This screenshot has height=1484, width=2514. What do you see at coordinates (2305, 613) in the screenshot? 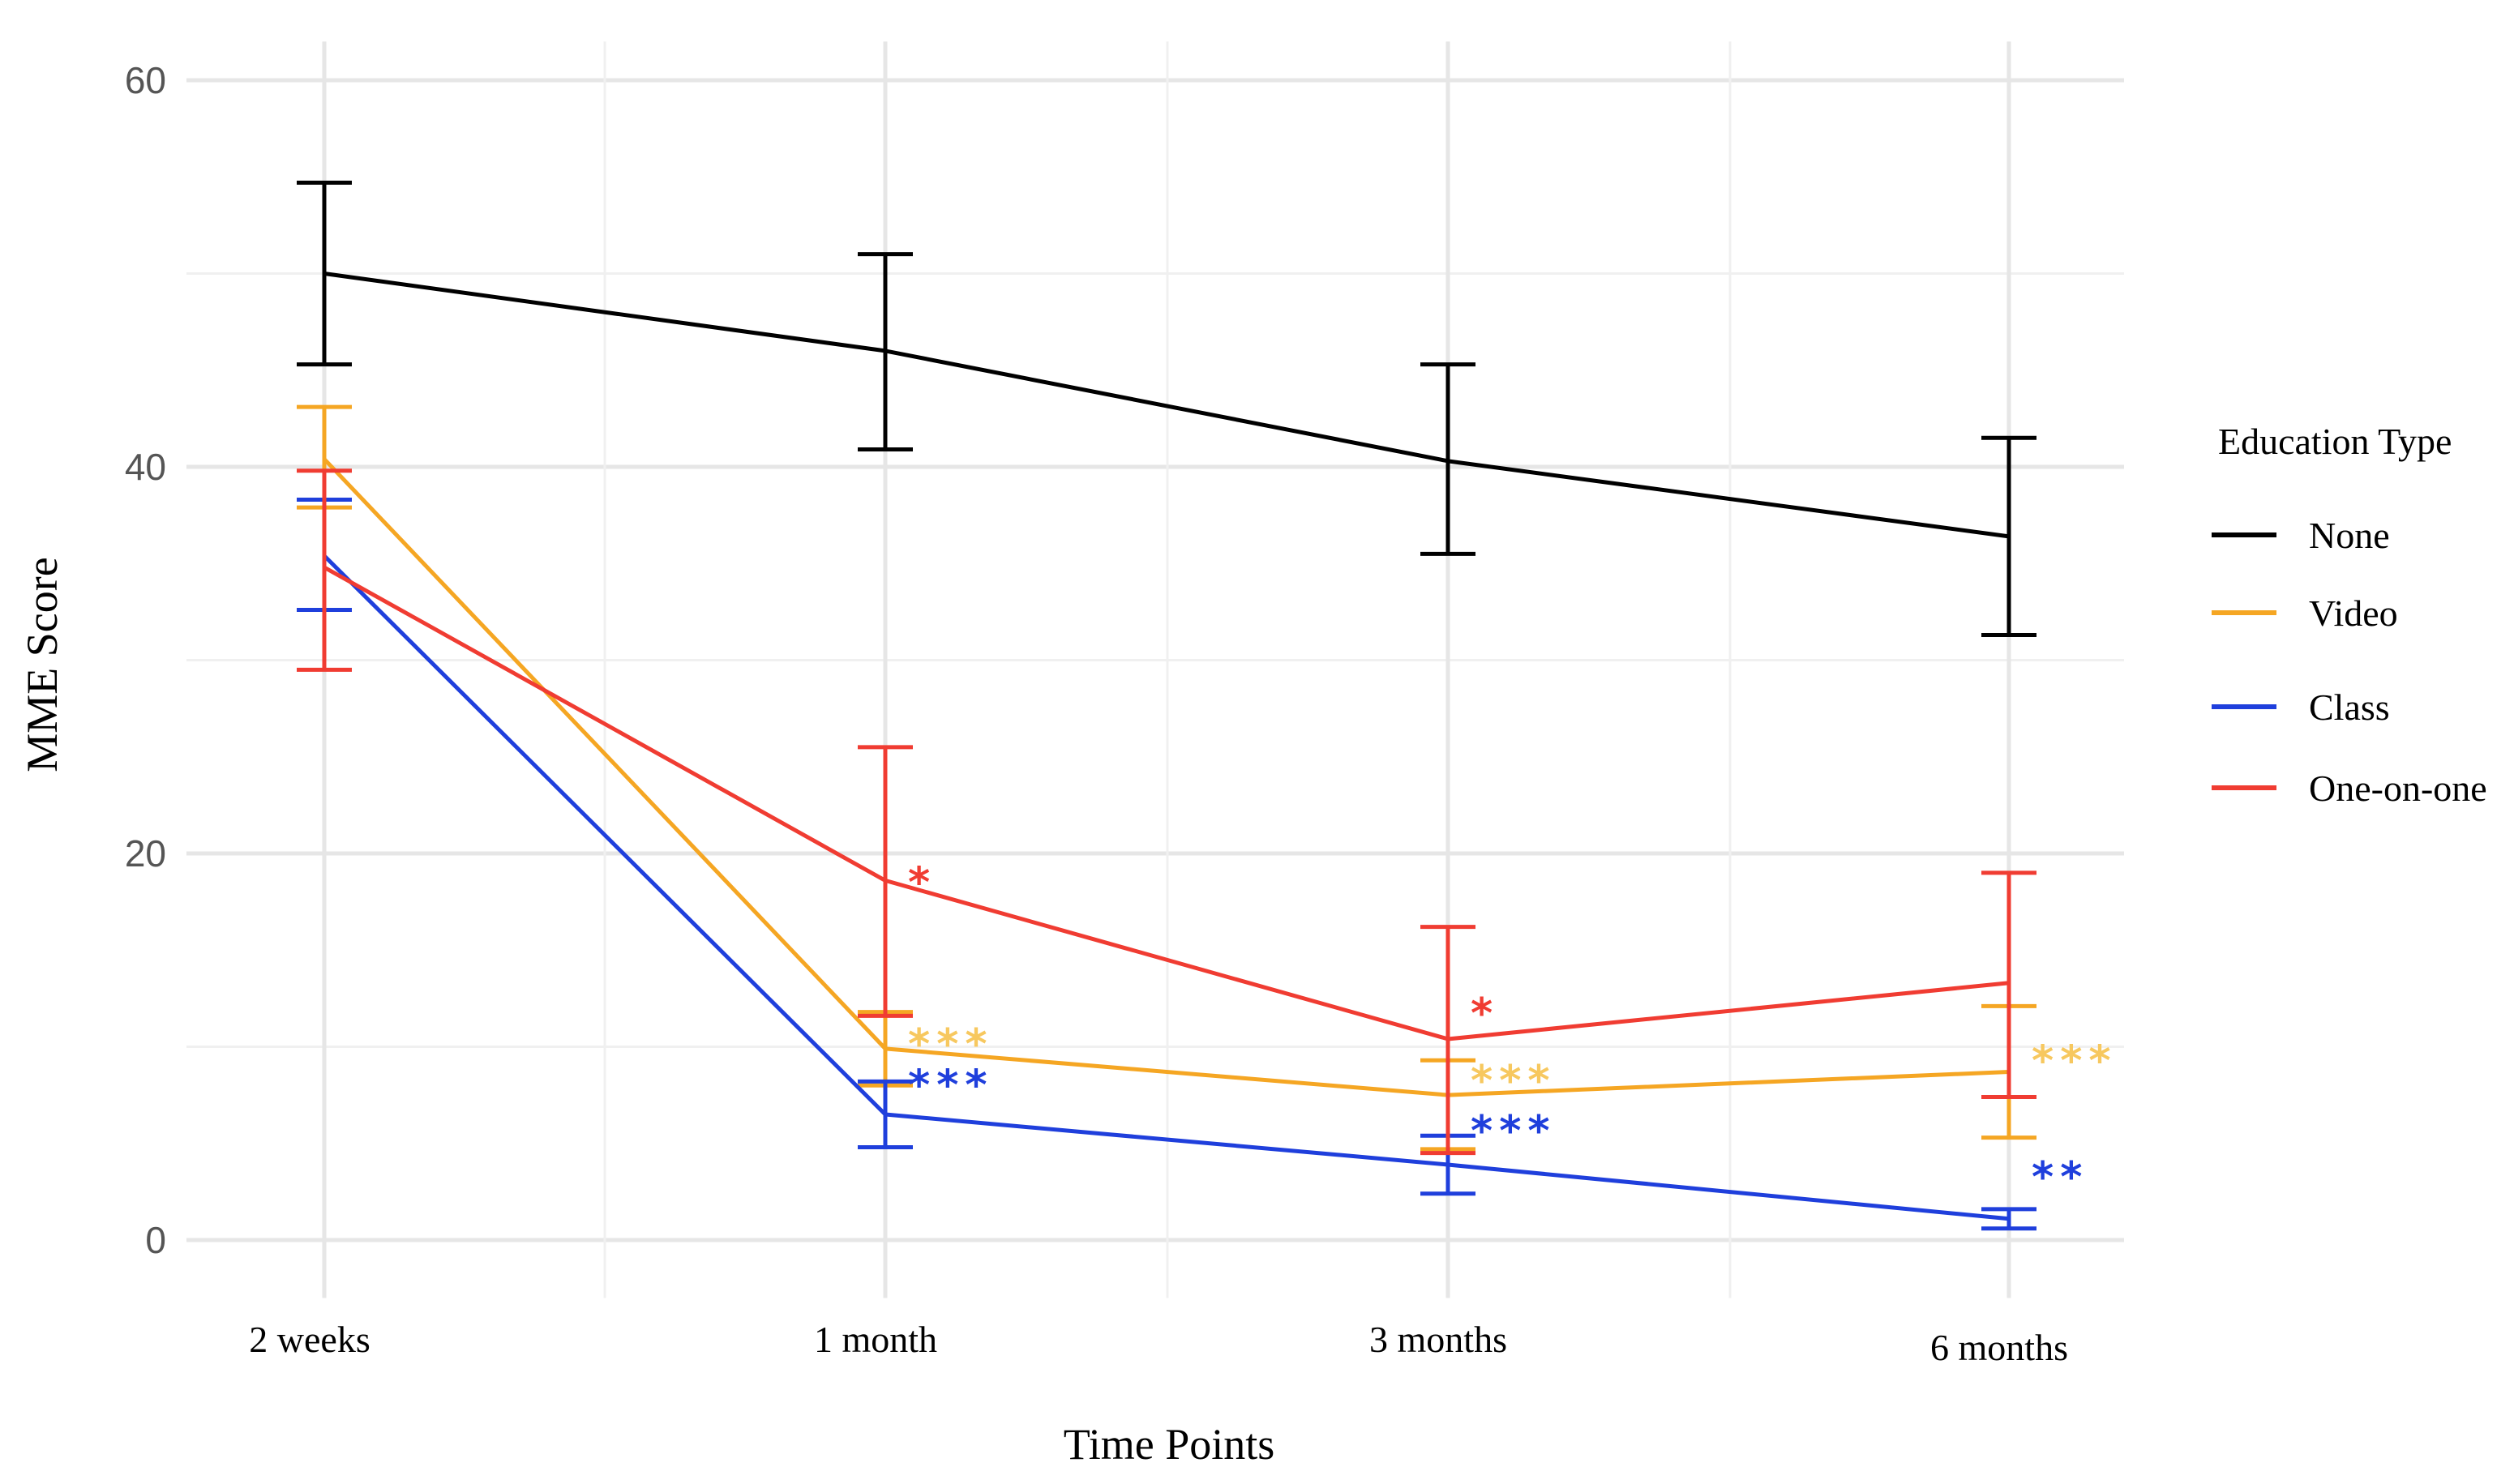
I see `legend-item-video: Video` at bounding box center [2305, 613].